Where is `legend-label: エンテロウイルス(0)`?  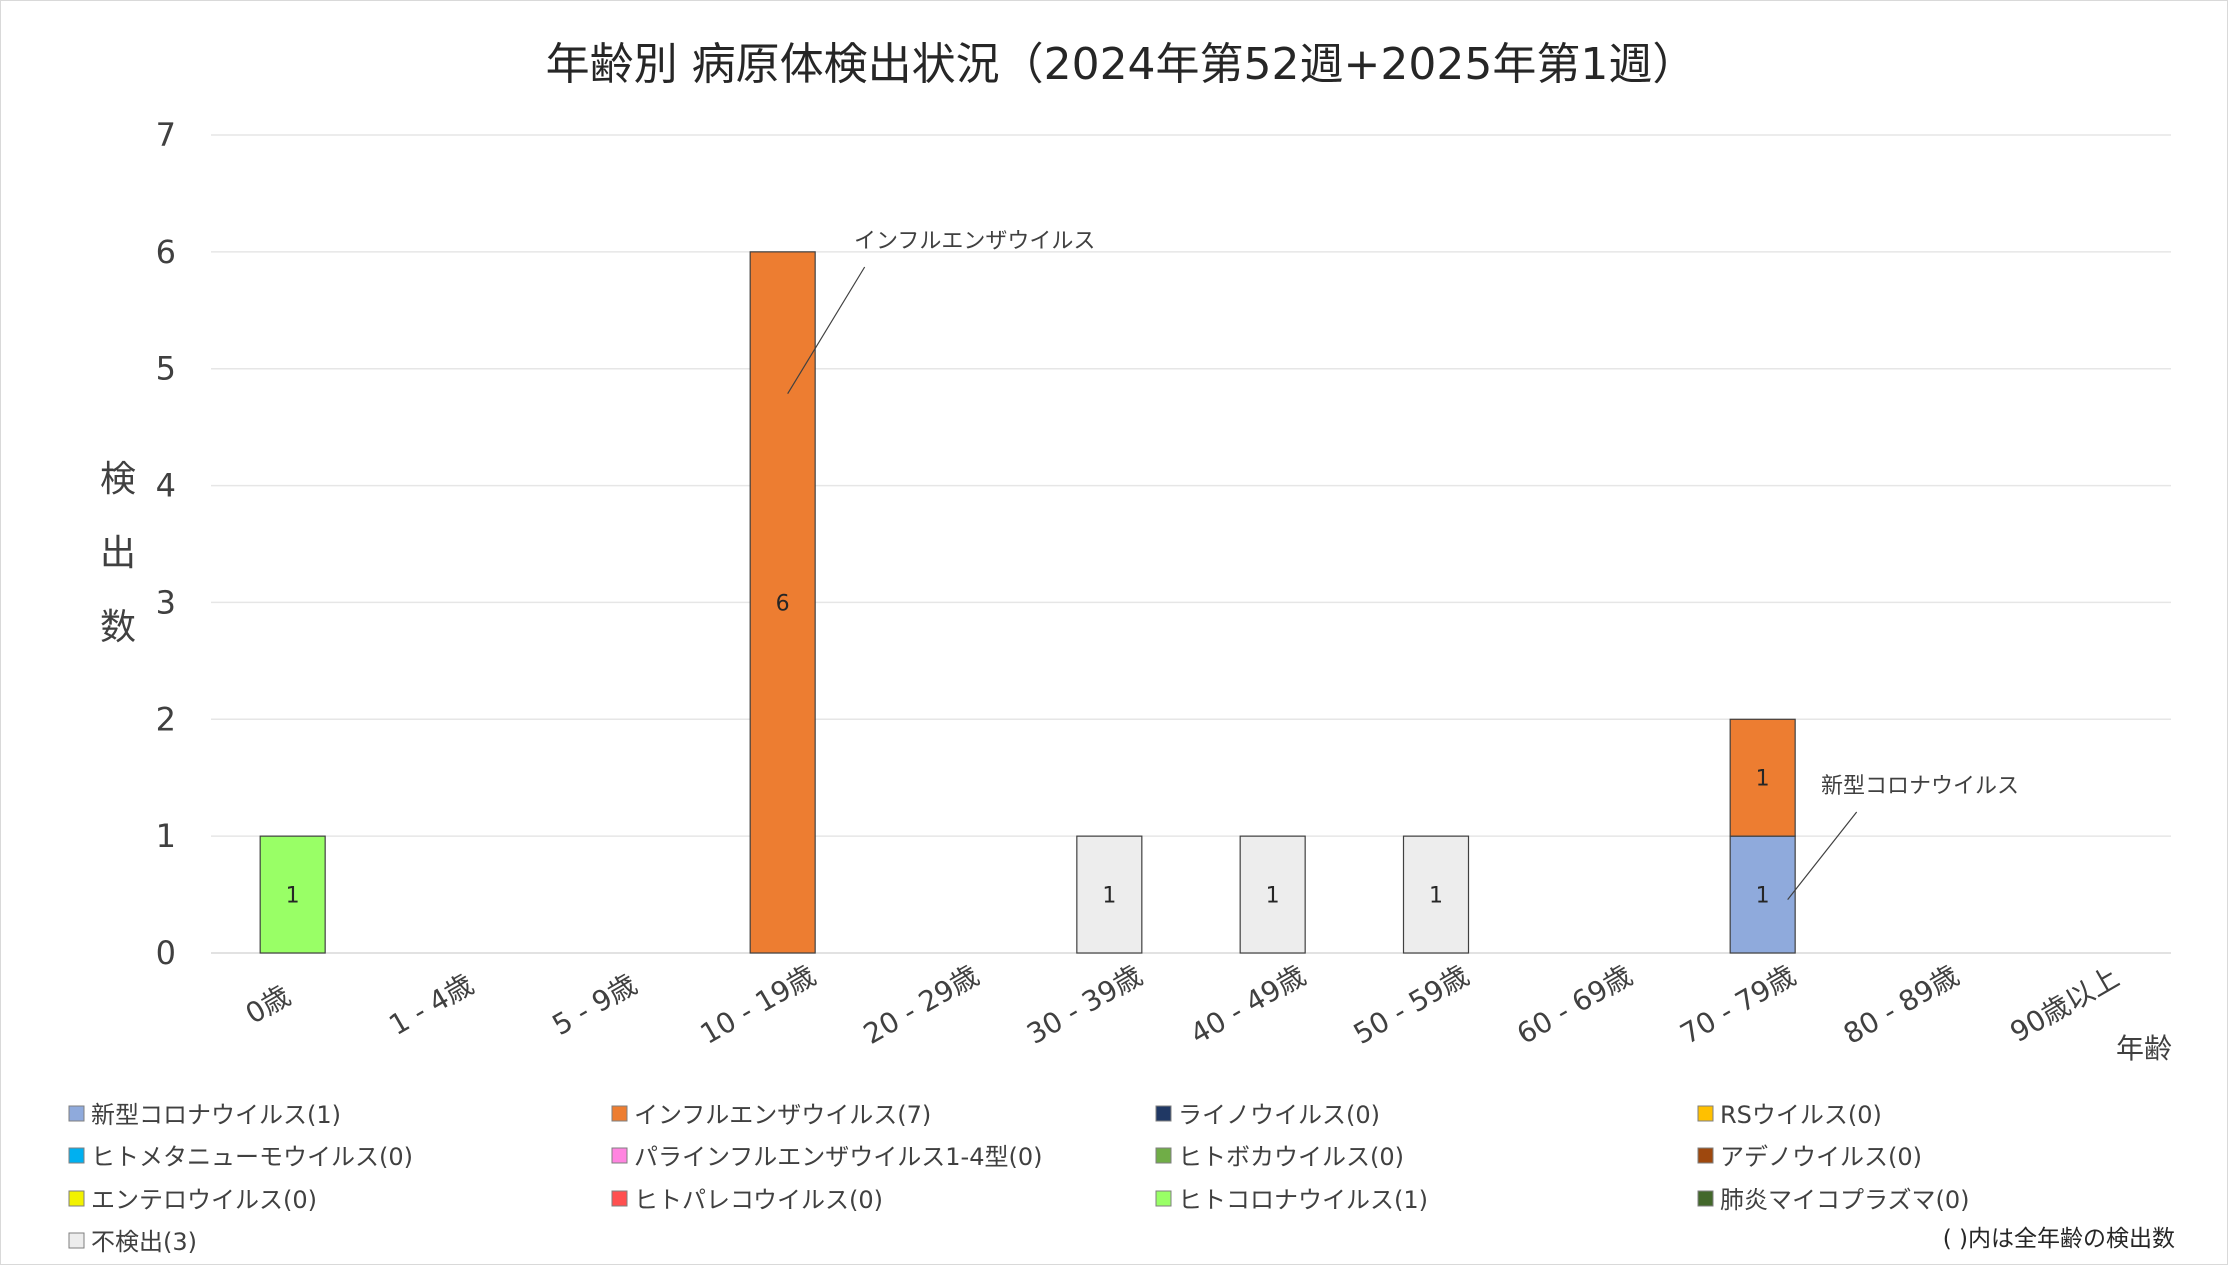 legend-label: エンテロウイルス(0) is located at coordinates (204, 1200).